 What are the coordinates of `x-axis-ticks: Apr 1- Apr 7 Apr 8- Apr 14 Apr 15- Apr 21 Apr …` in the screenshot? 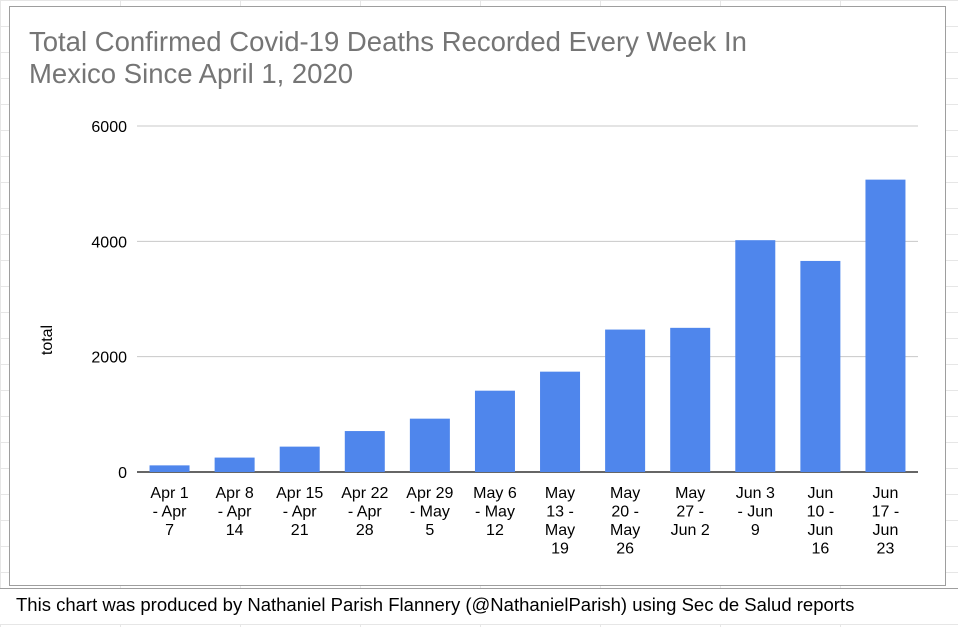 It's located at (524, 521).